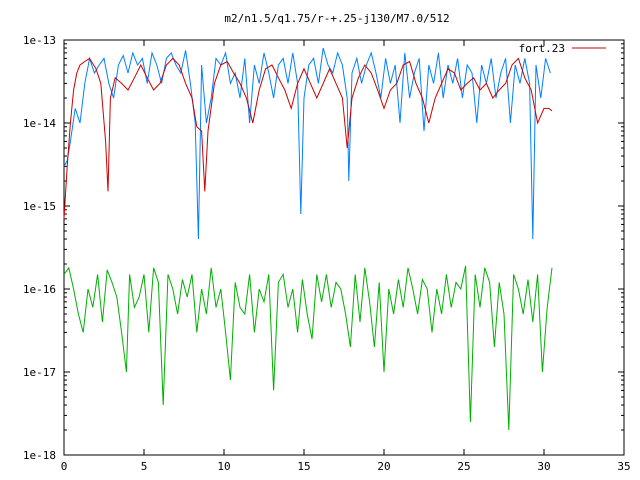 The height and width of the screenshot is (480, 640). I want to click on legend: fort.23, so click(562, 48).